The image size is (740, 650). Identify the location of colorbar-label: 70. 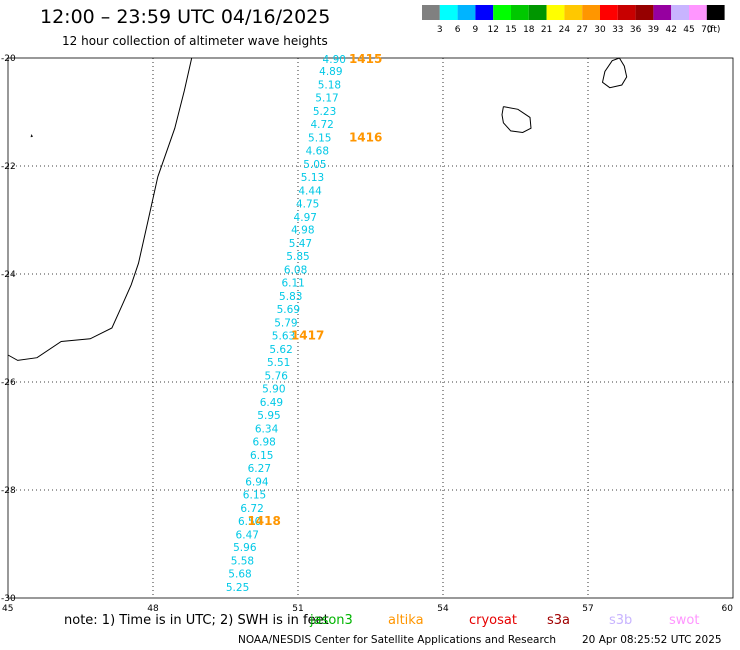
(707, 30).